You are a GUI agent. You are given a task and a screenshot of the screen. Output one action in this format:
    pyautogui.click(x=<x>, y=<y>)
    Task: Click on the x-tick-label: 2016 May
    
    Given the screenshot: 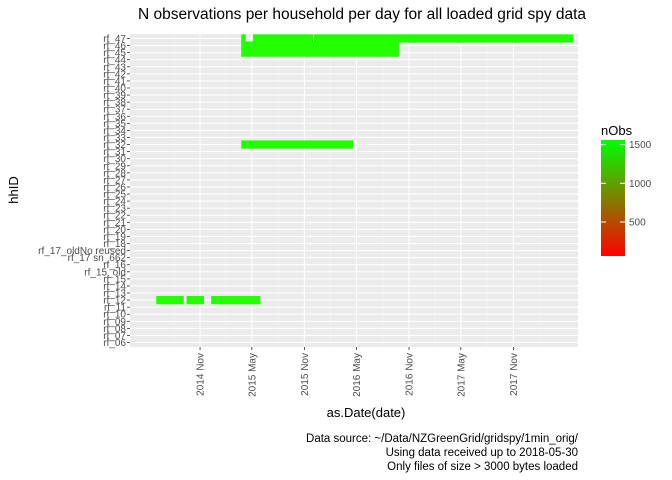 What is the action you would take?
    pyautogui.click(x=357, y=375)
    